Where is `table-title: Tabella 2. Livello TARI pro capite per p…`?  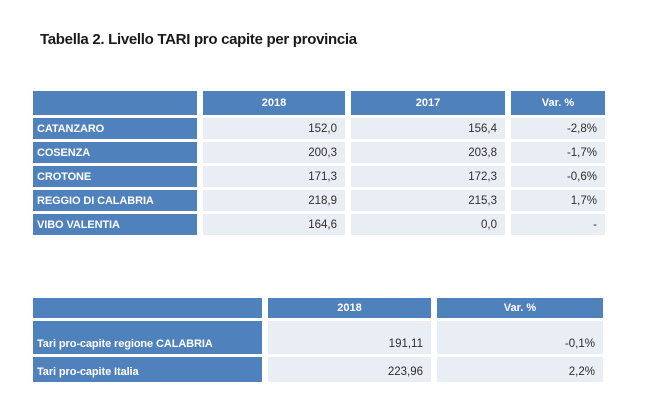 table-title: Tabella 2. Livello TARI pro capite per p… is located at coordinates (198, 39).